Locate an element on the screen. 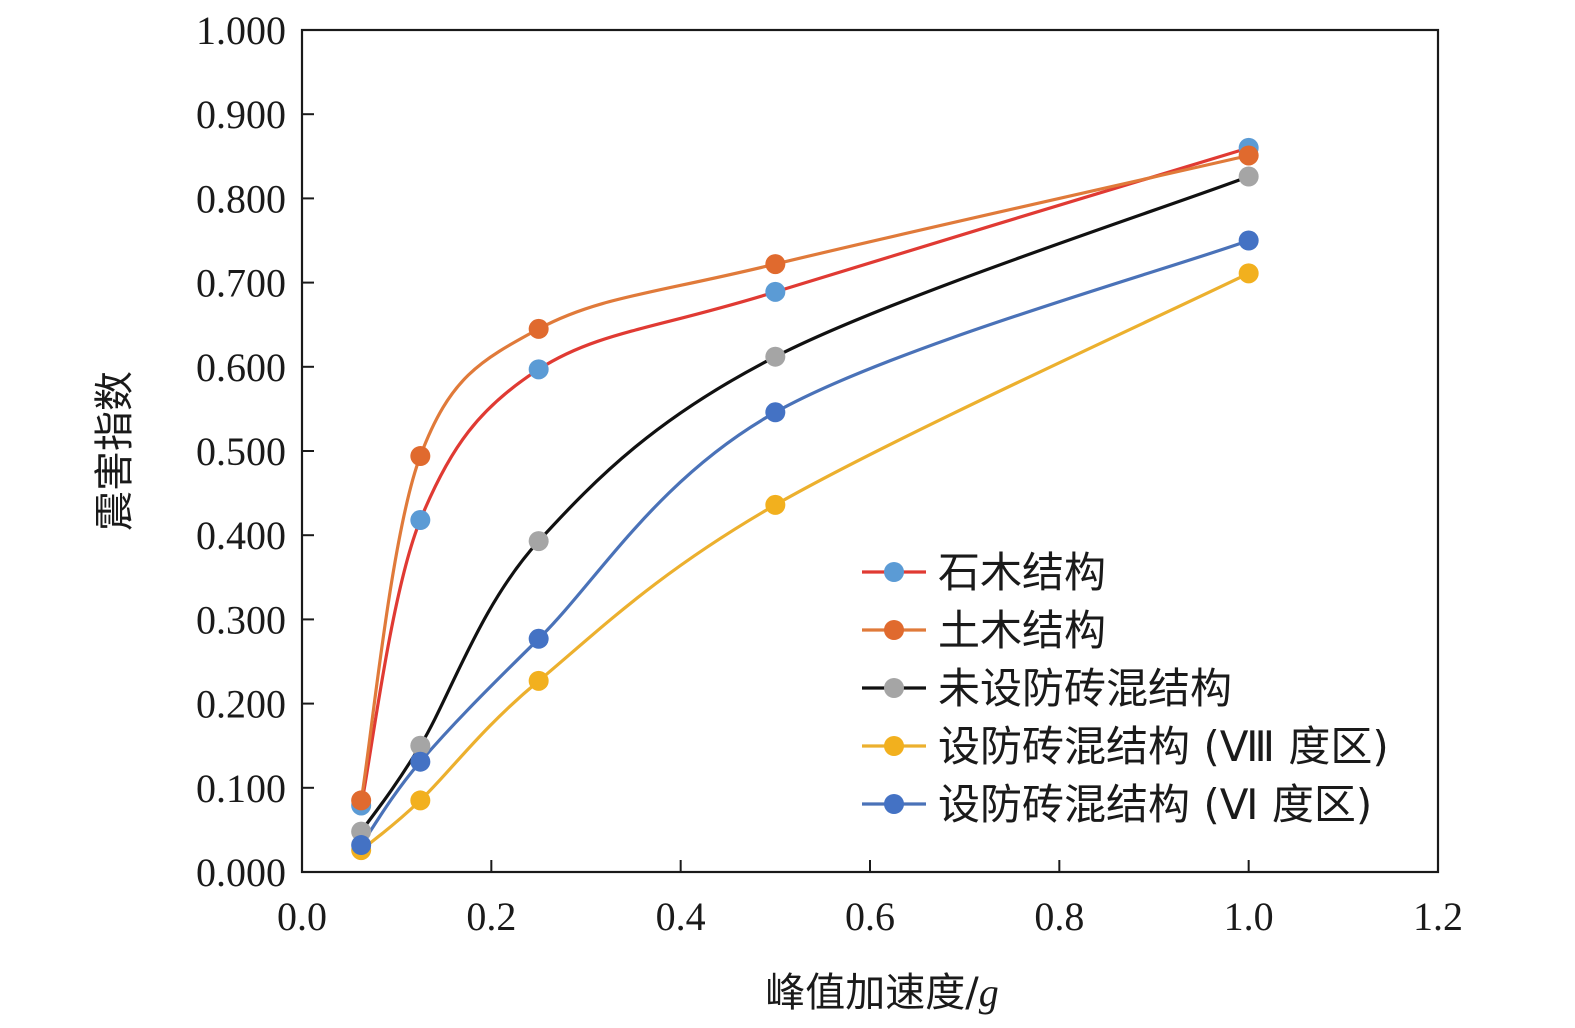 The height and width of the screenshot is (1028, 1575). x-axis-ticks: 0.0 0.2 0.4 0.6 0.8 1.0 1.2 is located at coordinates (870, 899).